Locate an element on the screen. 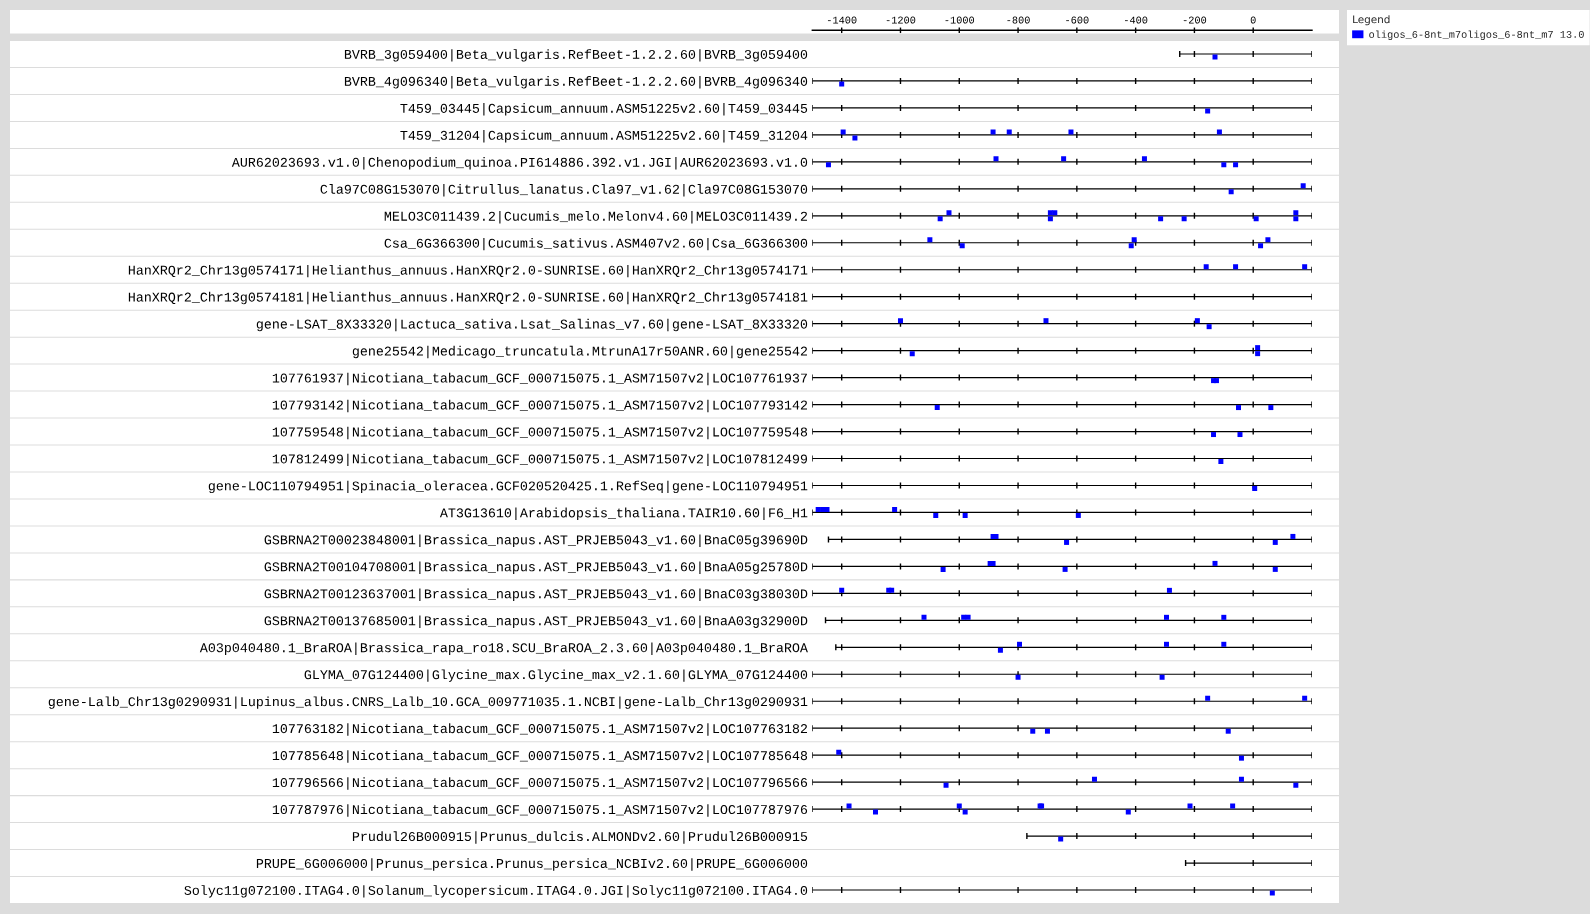 Image resolution: width=1590 pixels, height=914 pixels. y-tick-label: GSBRNA2T00104708001|Brassica_napus.AST_PRJEB5043_v1.60|BnaA05g25780D is located at coordinates (536, 567).